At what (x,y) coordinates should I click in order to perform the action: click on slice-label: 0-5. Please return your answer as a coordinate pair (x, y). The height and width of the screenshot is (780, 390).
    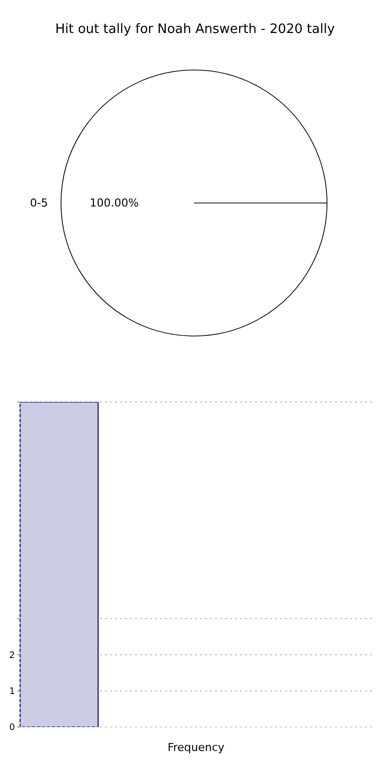
    Looking at the image, I should click on (39, 203).